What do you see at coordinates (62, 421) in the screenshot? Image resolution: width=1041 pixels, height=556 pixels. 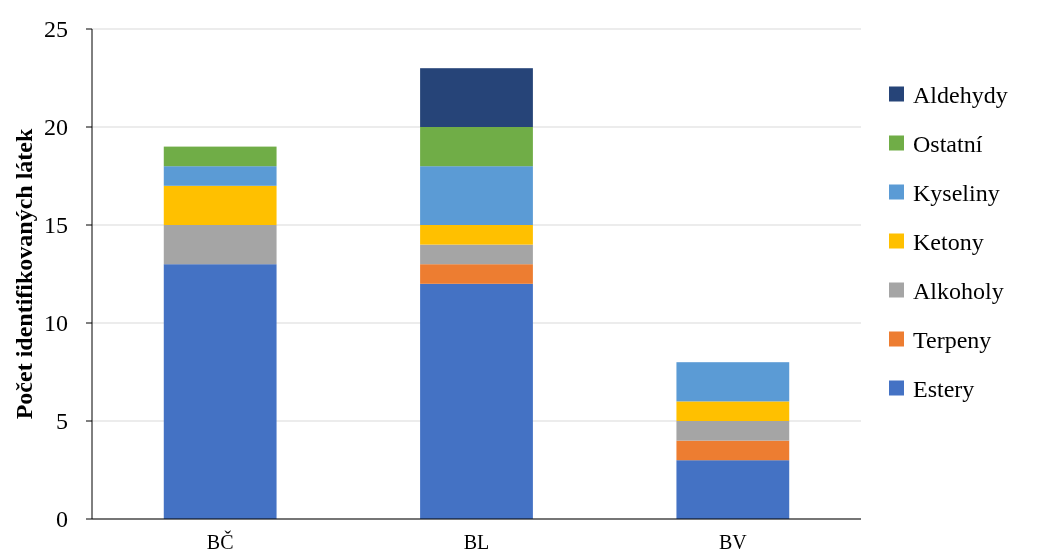 I see `y-tick-label: 5` at bounding box center [62, 421].